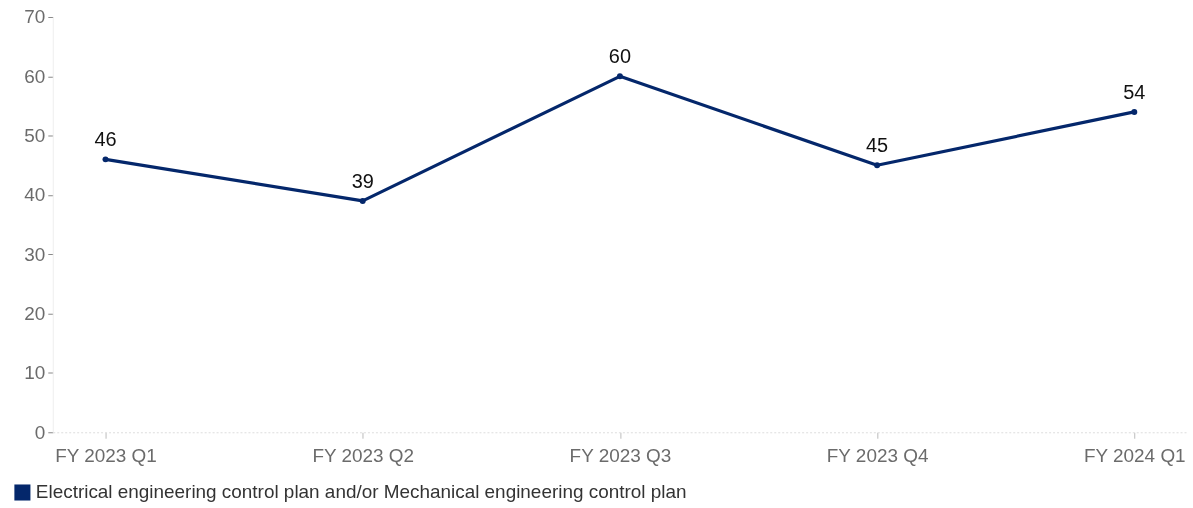 This screenshot has height=508, width=1193. What do you see at coordinates (40, 432) in the screenshot?
I see `y-tick-label: 0` at bounding box center [40, 432].